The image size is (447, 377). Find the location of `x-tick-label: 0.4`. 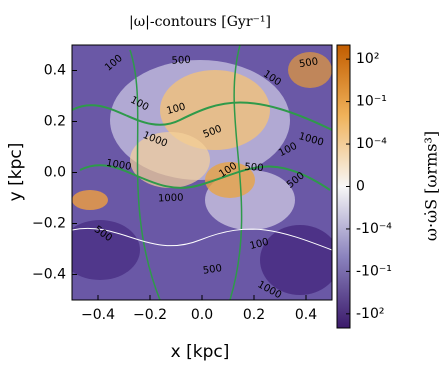

x-tick-label: 0.4 is located at coordinates (306, 315).